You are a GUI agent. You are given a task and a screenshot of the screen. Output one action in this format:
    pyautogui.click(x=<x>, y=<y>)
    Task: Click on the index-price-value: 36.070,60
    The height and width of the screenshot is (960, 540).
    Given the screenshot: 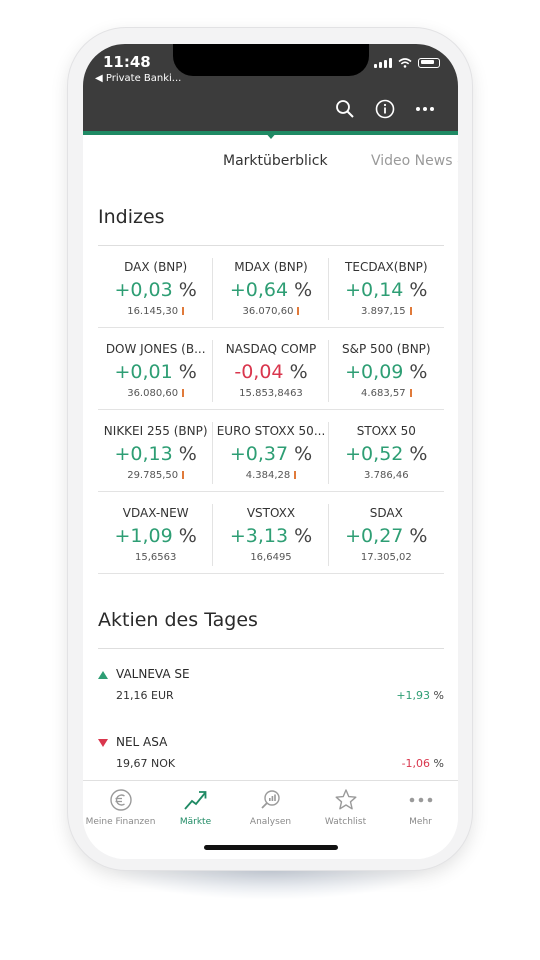 What is the action you would take?
    pyautogui.click(x=268, y=311)
    